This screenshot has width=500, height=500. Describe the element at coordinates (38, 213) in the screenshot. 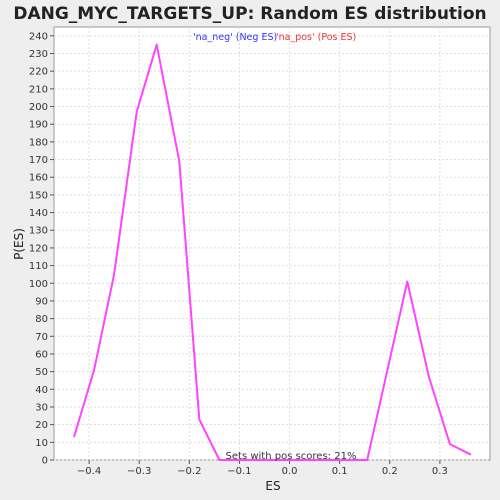

I see `y-tick-label: 140` at that location.